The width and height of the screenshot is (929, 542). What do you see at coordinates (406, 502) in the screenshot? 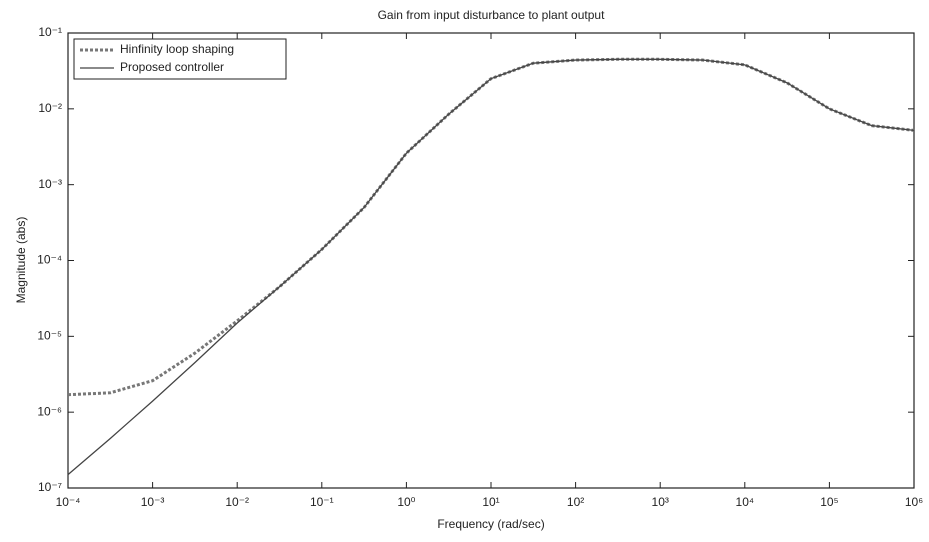
I see `x-tick-label: 10⁰` at bounding box center [406, 502].